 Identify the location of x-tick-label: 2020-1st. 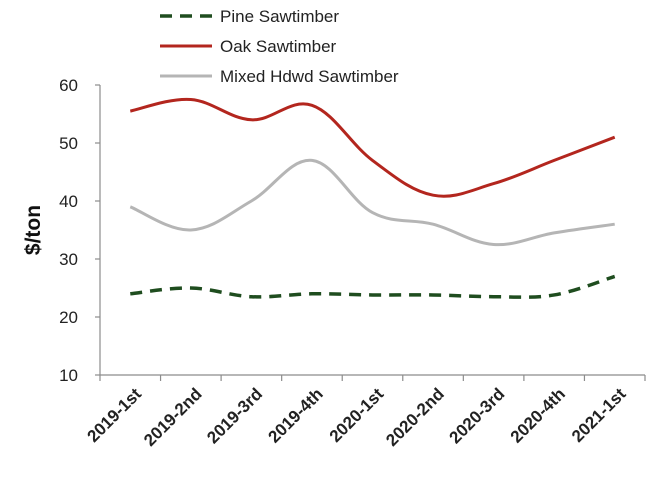
(357, 415).